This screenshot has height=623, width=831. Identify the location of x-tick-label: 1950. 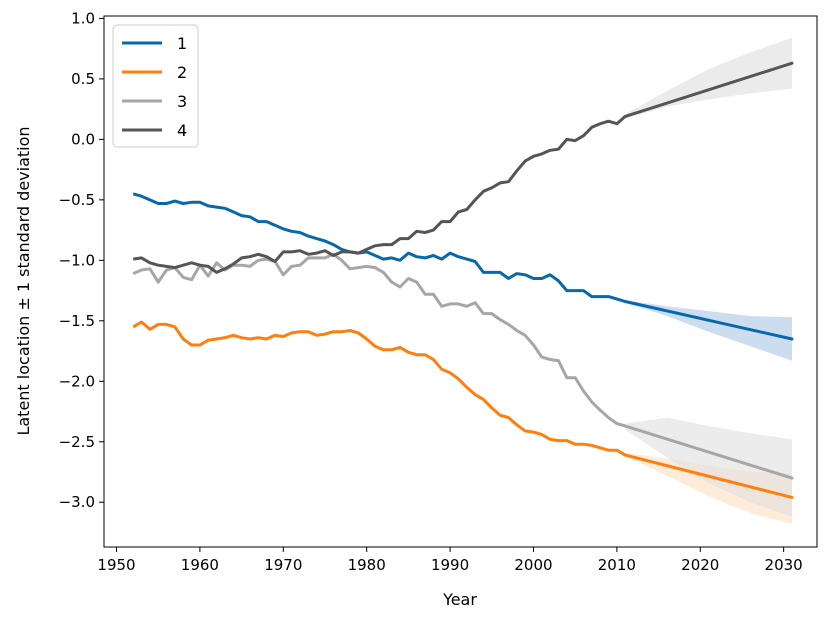
(116, 565).